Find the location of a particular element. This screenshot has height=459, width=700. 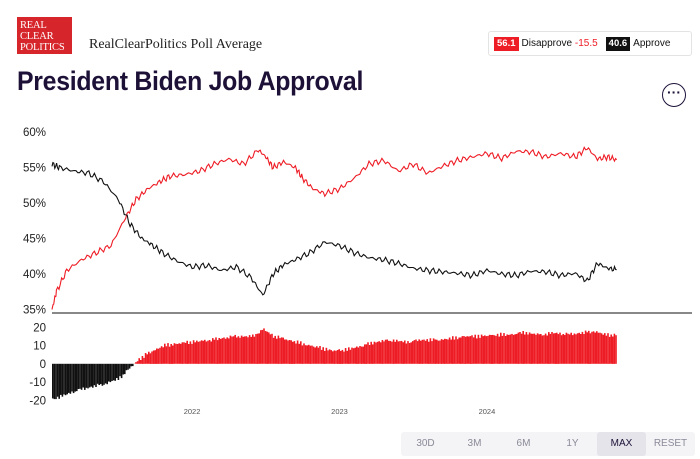

range-button-reset: RESET is located at coordinates (670, 443).